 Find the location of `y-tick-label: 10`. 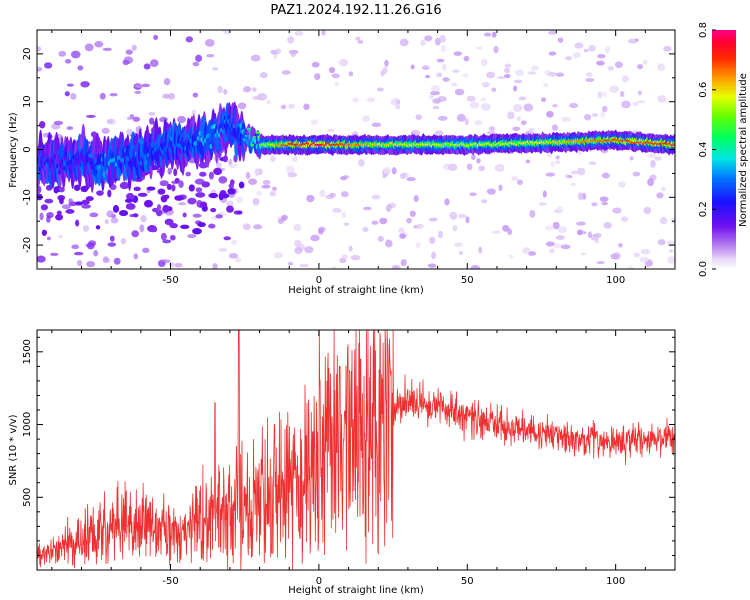

y-tick-label: 10 is located at coordinates (27, 101).